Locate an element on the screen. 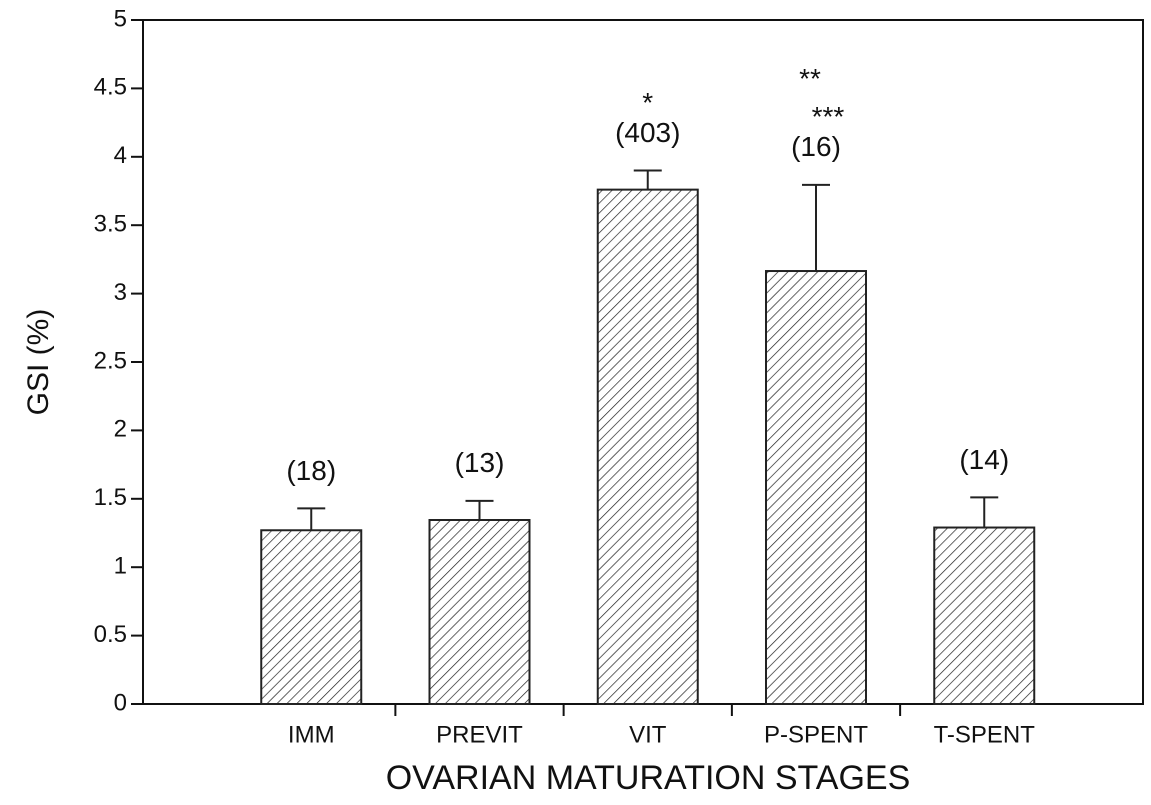 This screenshot has height=805, width=1151. x-tick-label: PREVIT is located at coordinates (479, 734).